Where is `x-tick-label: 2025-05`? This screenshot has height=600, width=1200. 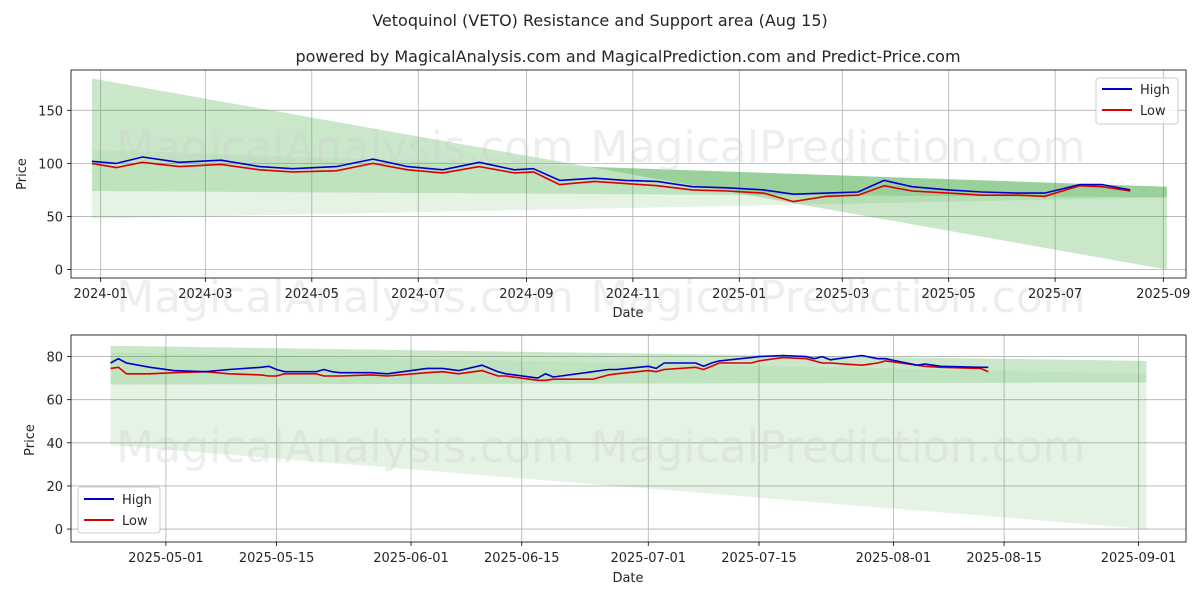
x-tick-label: 2025-05 is located at coordinates (949, 294).